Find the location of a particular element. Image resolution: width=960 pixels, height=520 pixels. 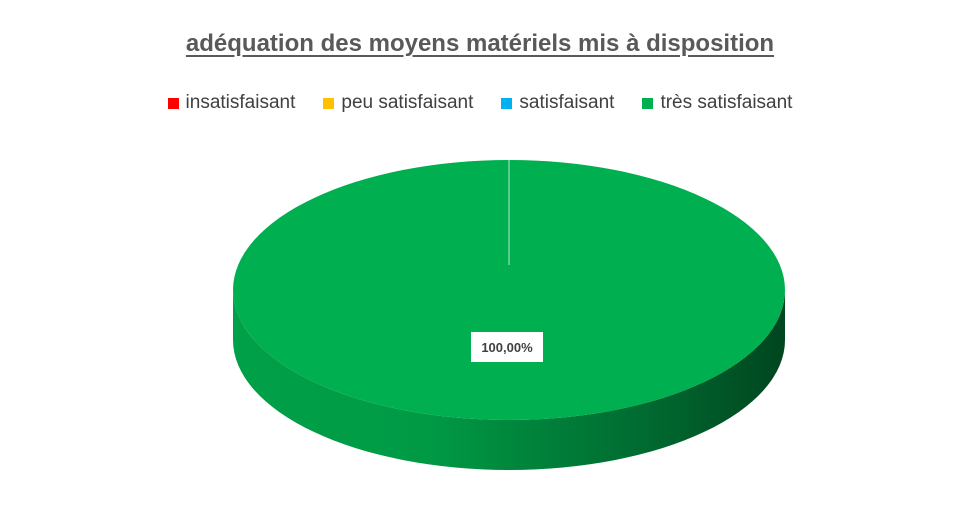

data-label-box is located at coordinates (507, 347).